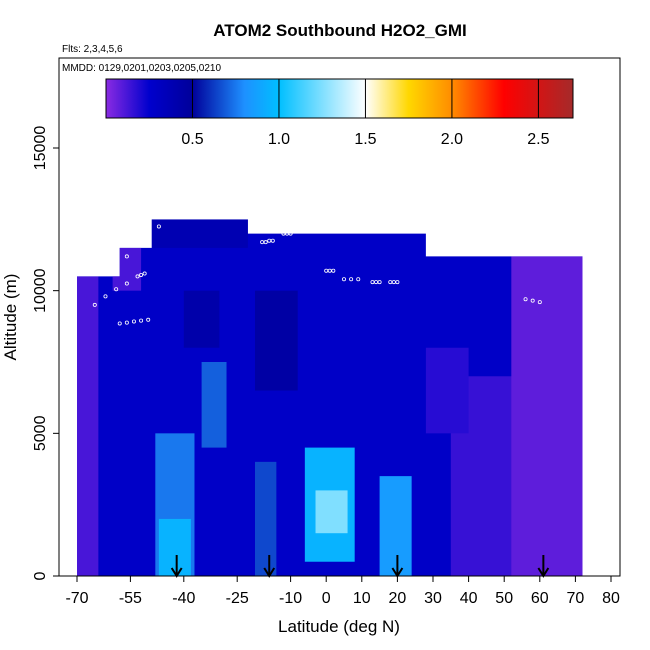  I want to click on x-tick-label: 30, so click(433, 598).